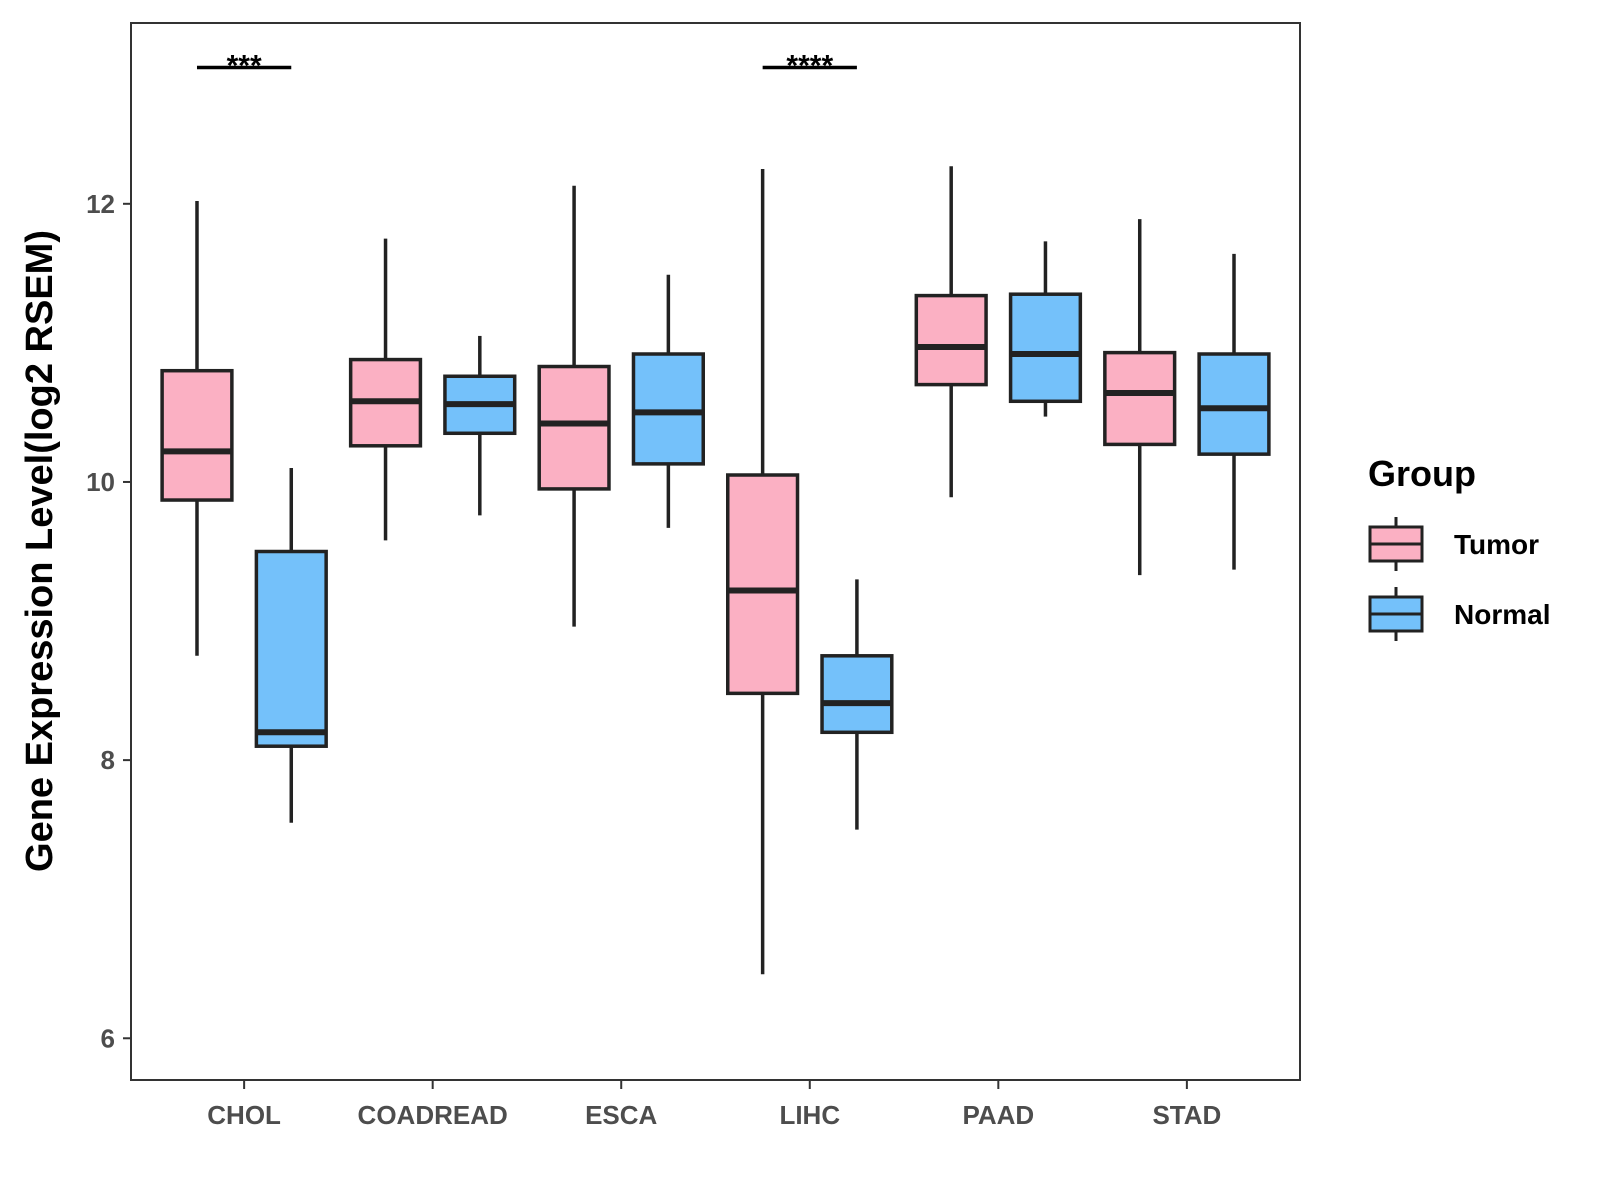 This screenshot has height=1200, width=1600. What do you see at coordinates (385, 389) in the screenshot?
I see `box-tumor-coadread` at bounding box center [385, 389].